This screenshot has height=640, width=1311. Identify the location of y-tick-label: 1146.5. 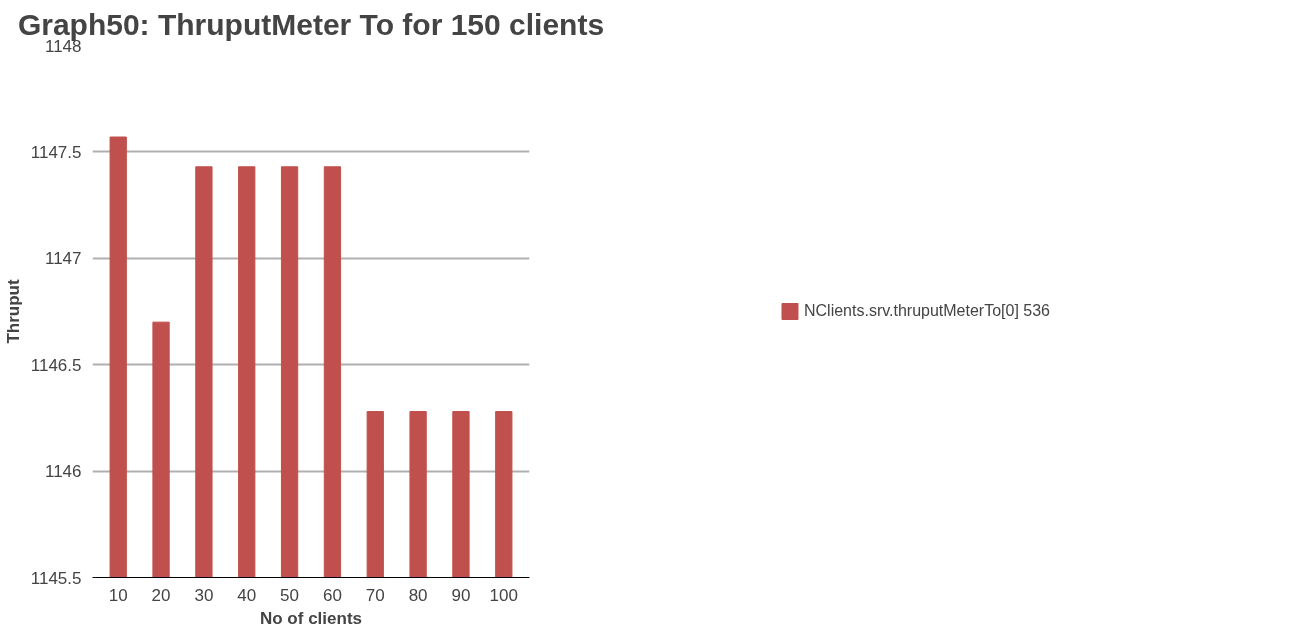
(56, 365).